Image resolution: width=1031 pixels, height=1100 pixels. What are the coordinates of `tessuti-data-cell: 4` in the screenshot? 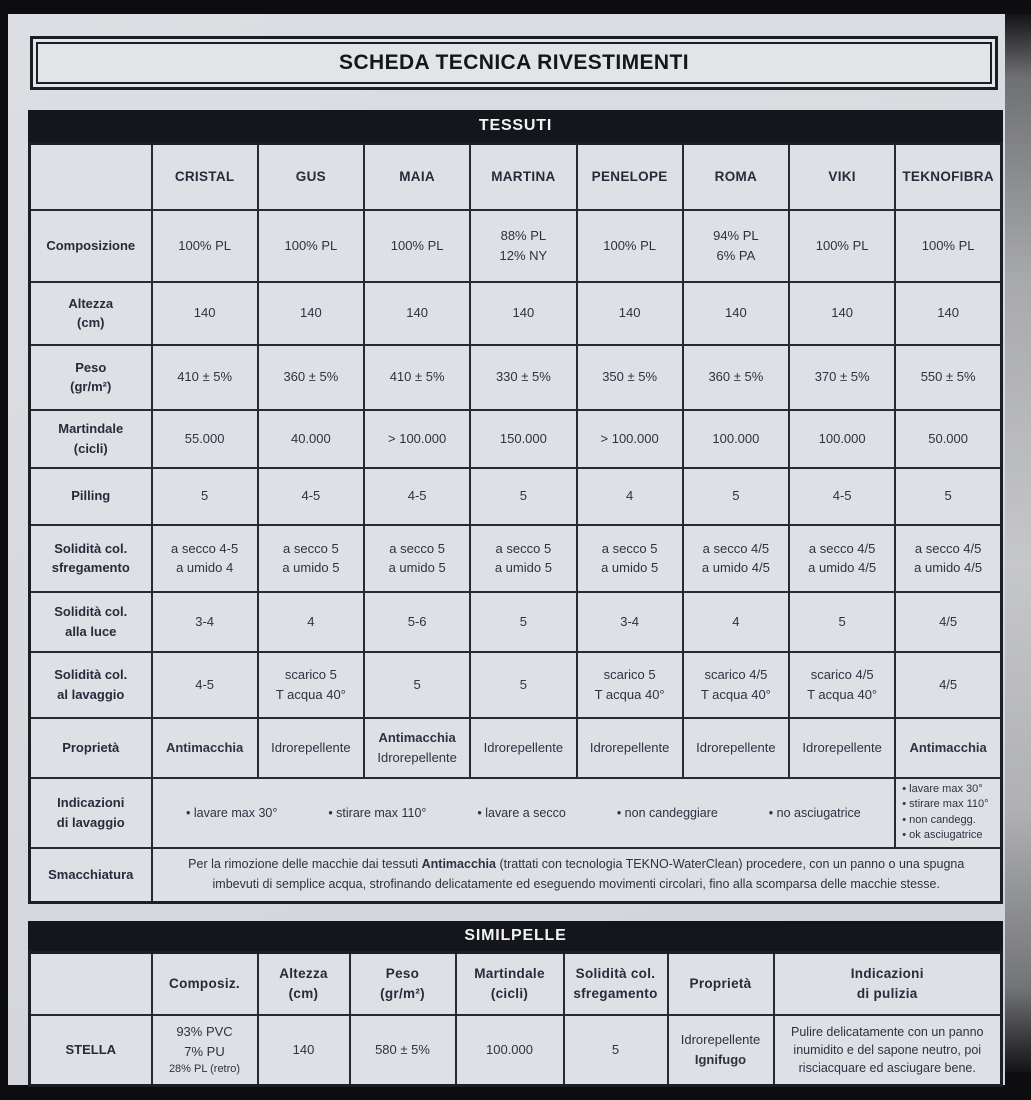 It's located at (629, 496).